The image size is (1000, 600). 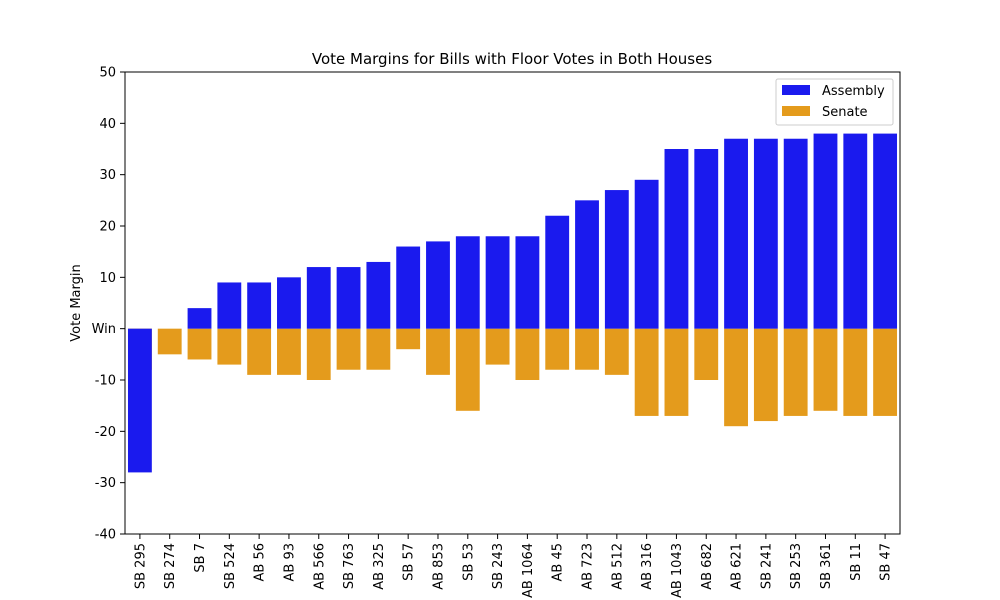 What do you see at coordinates (886, 562) in the screenshot?
I see `x-tick-label: SB 47` at bounding box center [886, 562].